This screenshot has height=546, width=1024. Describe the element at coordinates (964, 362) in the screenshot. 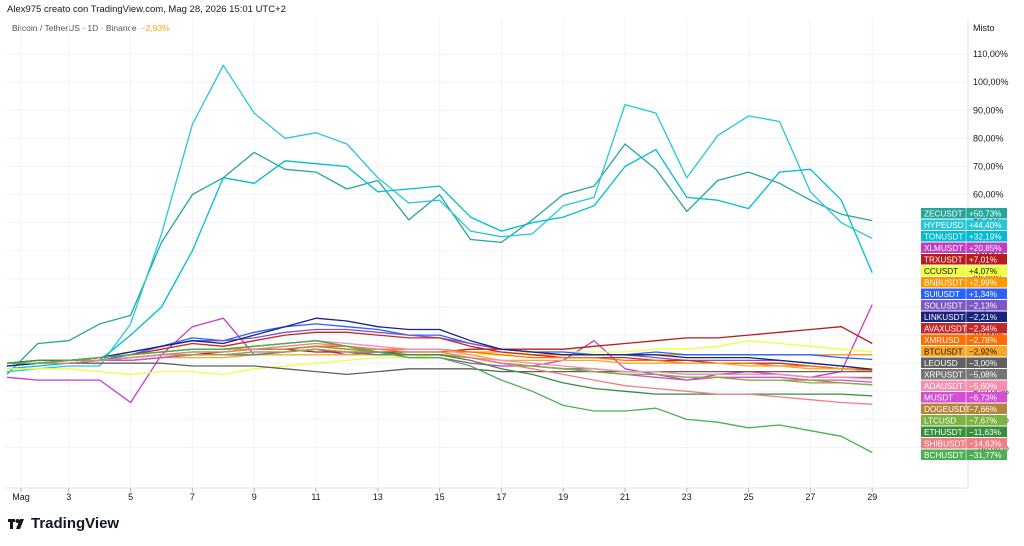

I see `series-label-leousd: LEOUSD −3,00%` at that location.